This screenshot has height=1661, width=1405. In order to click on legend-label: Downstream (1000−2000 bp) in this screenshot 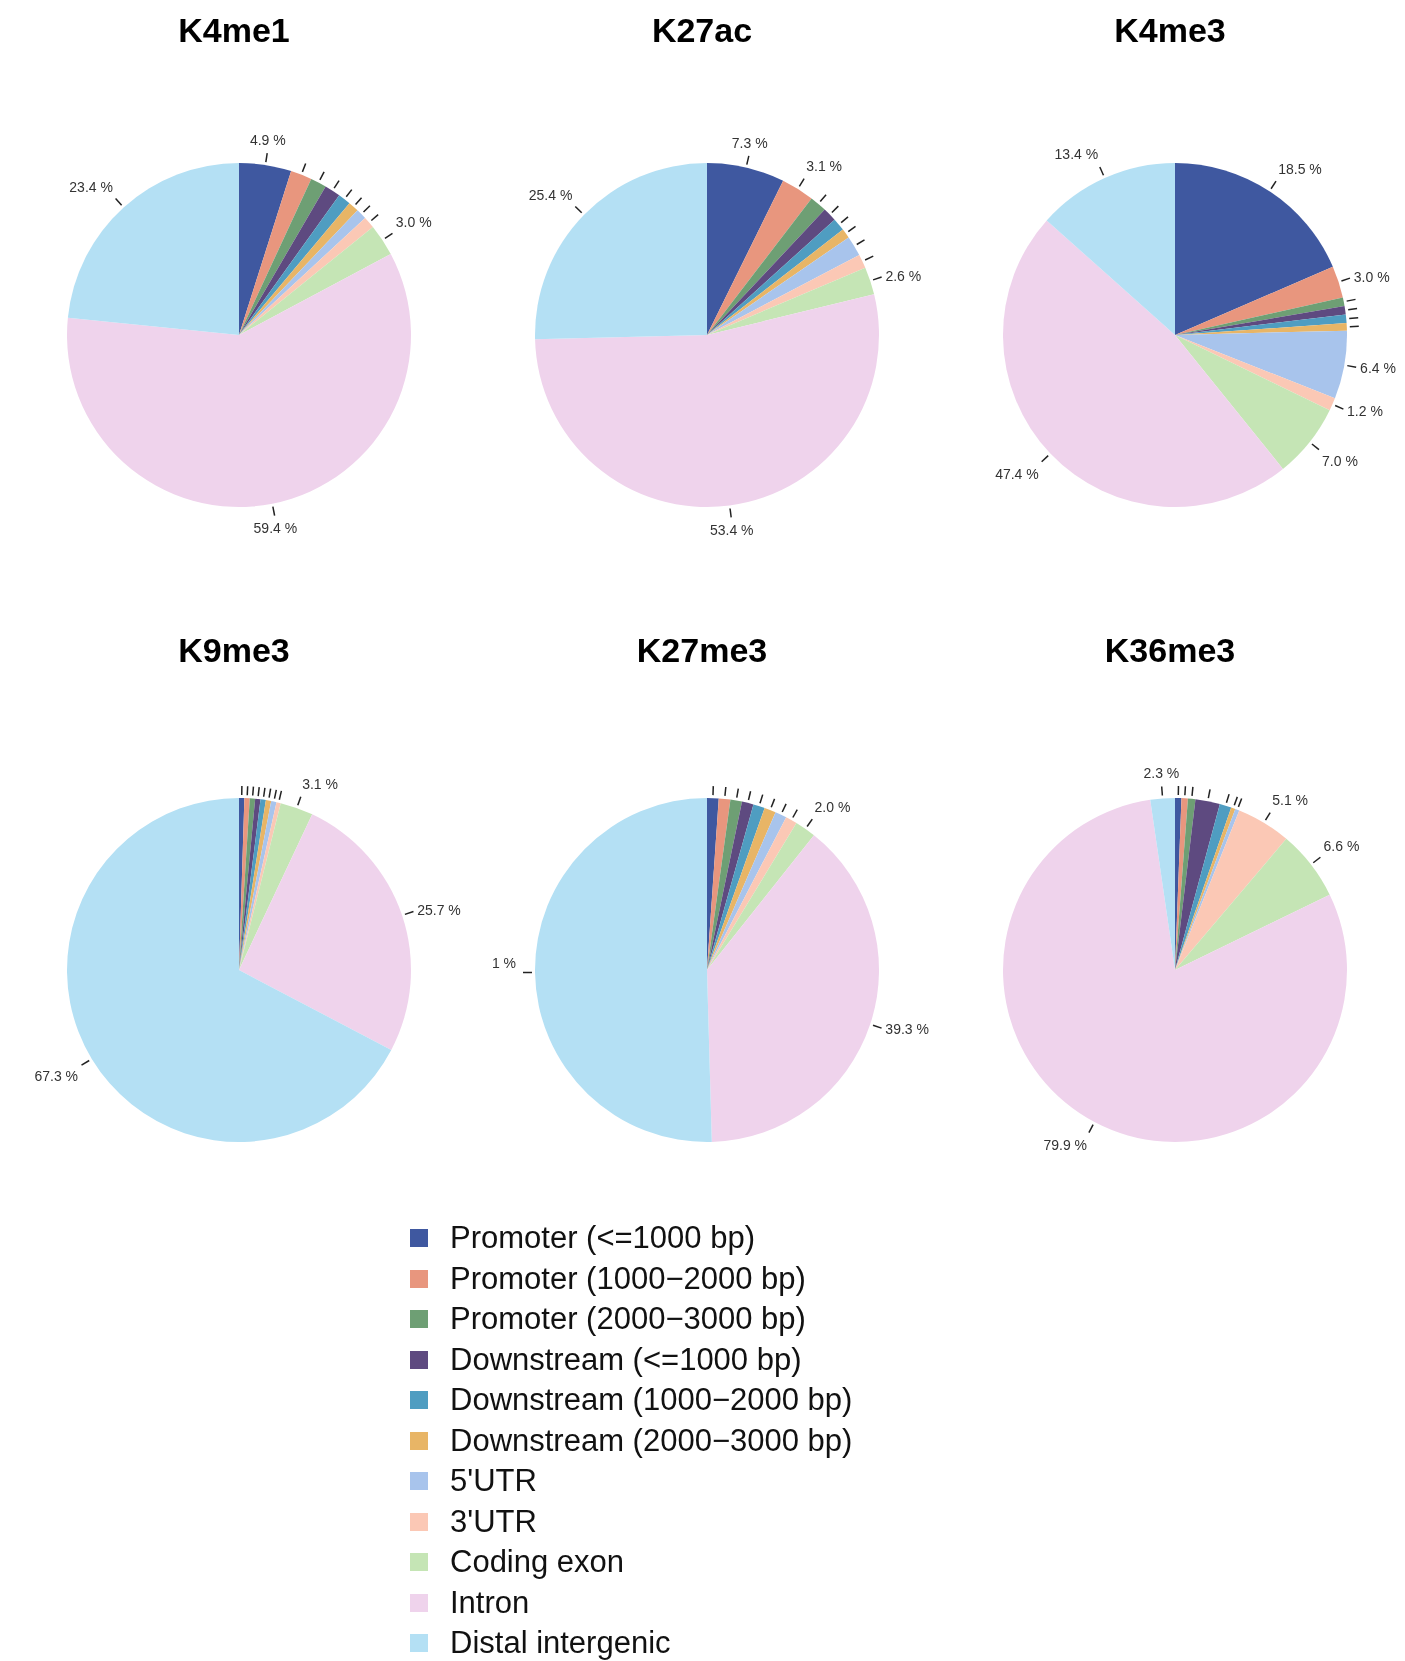, I will do `click(651, 1400)`.